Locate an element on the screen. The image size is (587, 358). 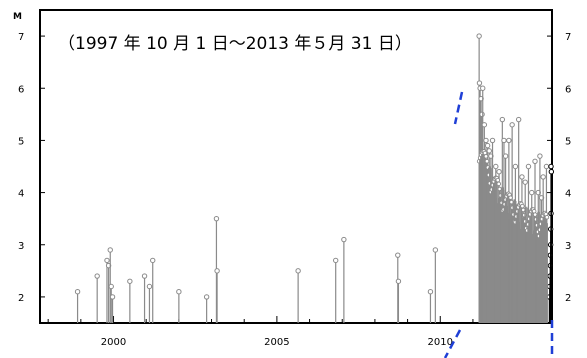
x-axis: 2000 2005 2010 is located at coordinates (293, 332).